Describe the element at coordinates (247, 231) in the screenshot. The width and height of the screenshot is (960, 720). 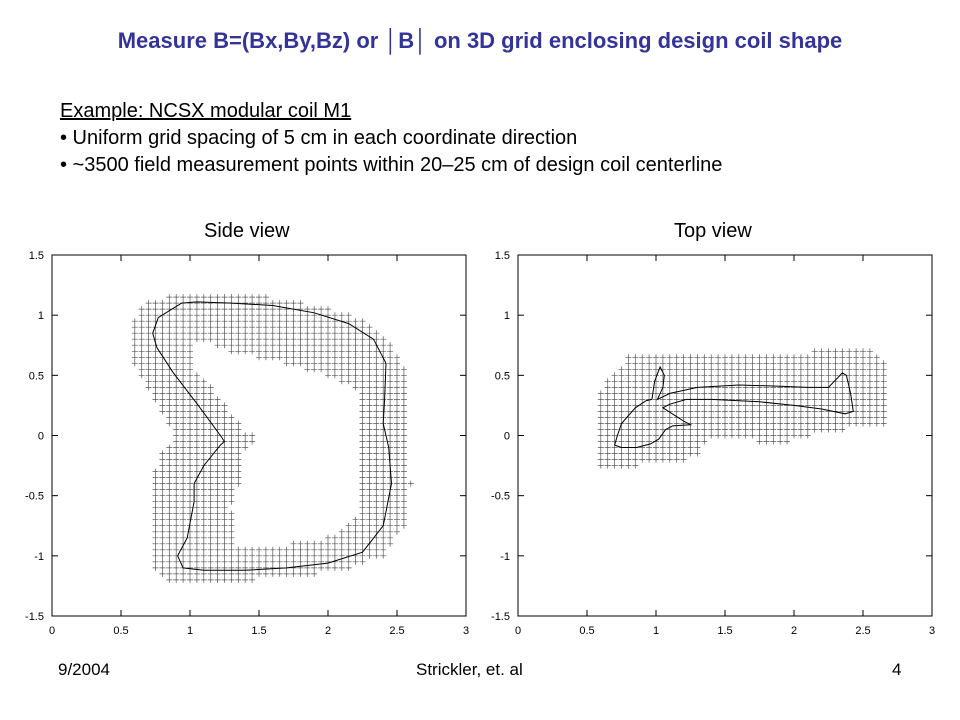
I see `side-view-label: Side view` at that location.